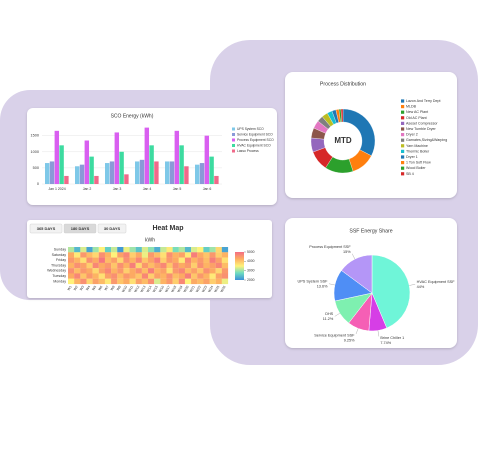 The height and width of the screenshot is (459, 494). What do you see at coordinates (56, 271) in the screenshot?
I see `y-tick-label: Wednesday` at bounding box center [56, 271].